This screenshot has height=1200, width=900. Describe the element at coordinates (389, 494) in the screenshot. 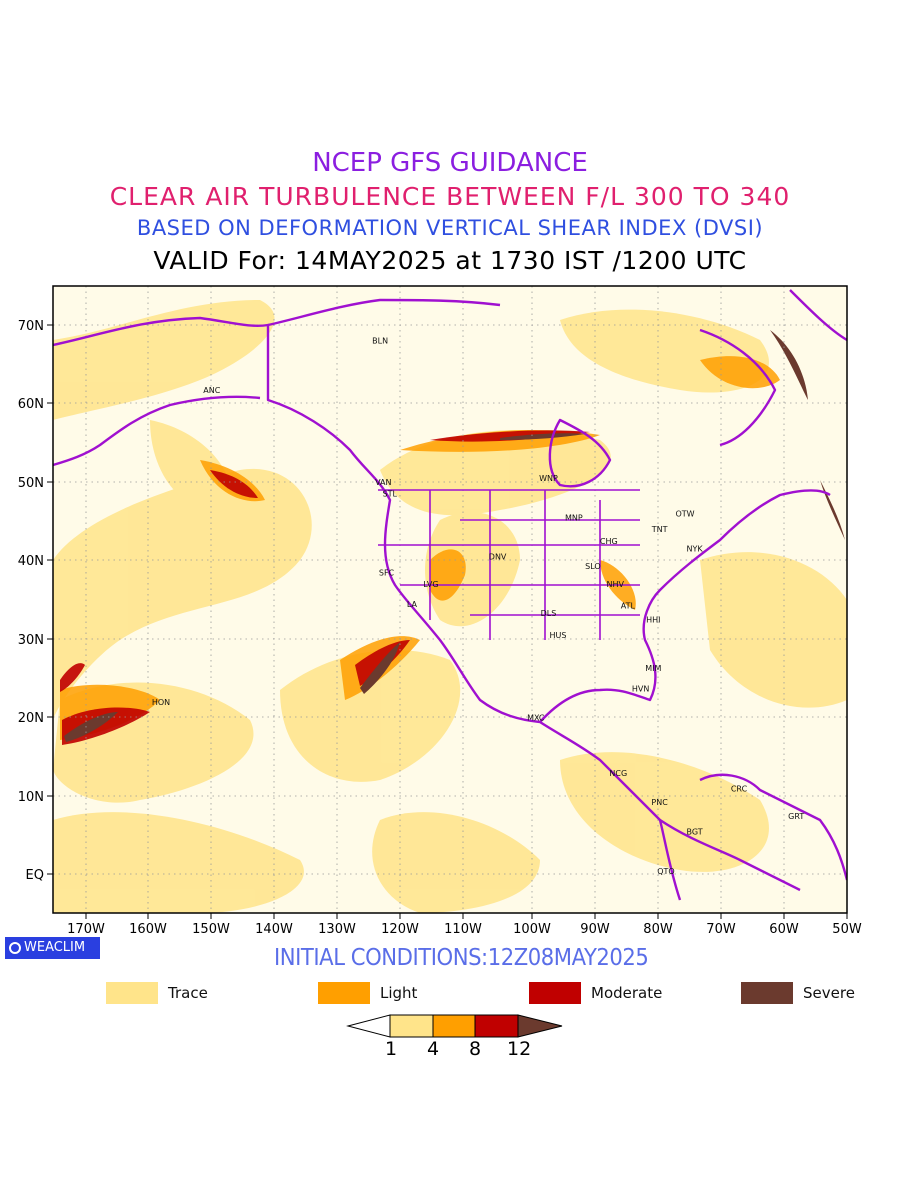

I see `station-label: STL` at that location.